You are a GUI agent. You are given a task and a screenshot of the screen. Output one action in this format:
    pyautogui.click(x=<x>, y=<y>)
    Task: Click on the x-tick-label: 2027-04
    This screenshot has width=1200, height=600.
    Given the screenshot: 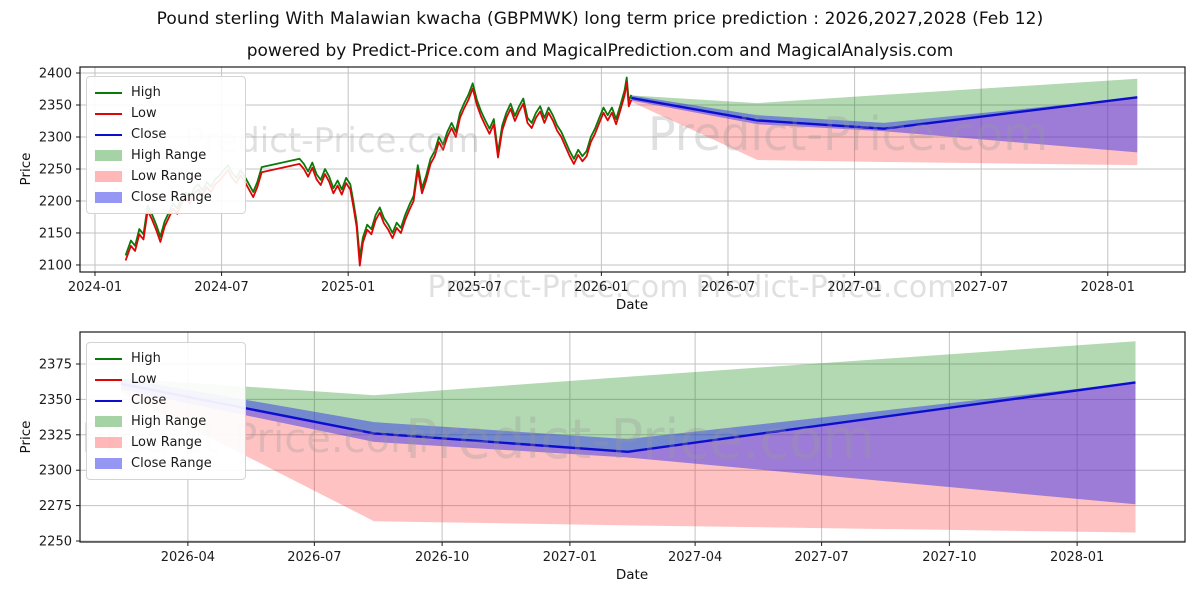 What is the action you would take?
    pyautogui.click(x=695, y=557)
    